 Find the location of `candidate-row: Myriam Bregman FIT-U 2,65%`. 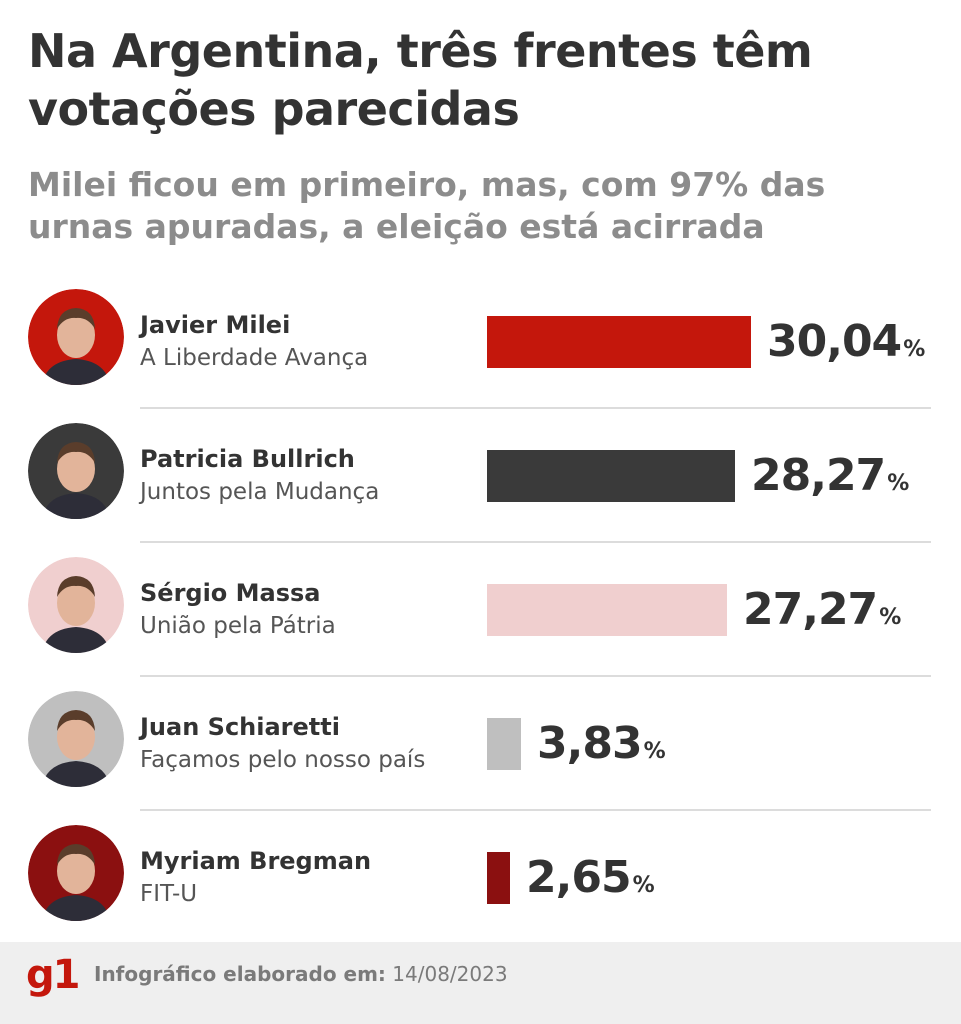

candidate-row: Myriam Bregman FIT-U 2,65% is located at coordinates (480, 881).